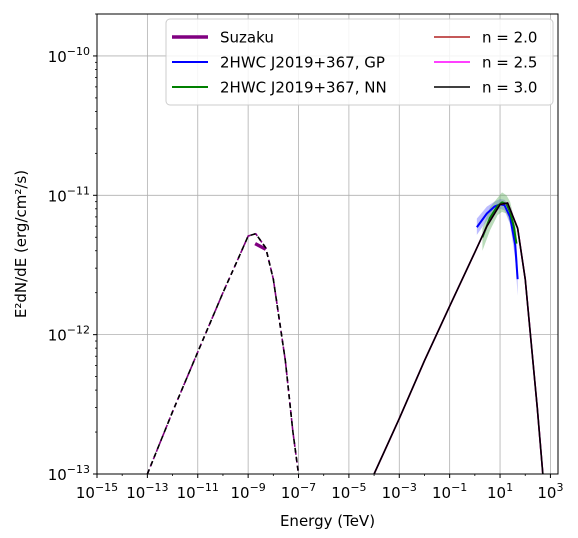 Image resolution: width=578 pixels, height=538 pixels. Describe the element at coordinates (247, 491) in the screenshot. I see `x-tick-label: 10⁻⁹` at that location.